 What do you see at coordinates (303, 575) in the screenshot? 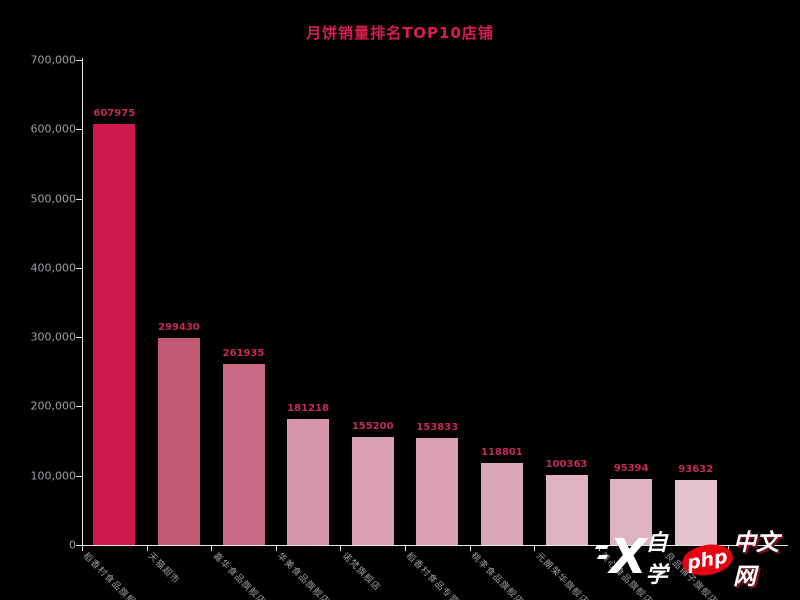
I see `x-axis-tick-label: 华美食品旗舰店` at bounding box center [303, 575].